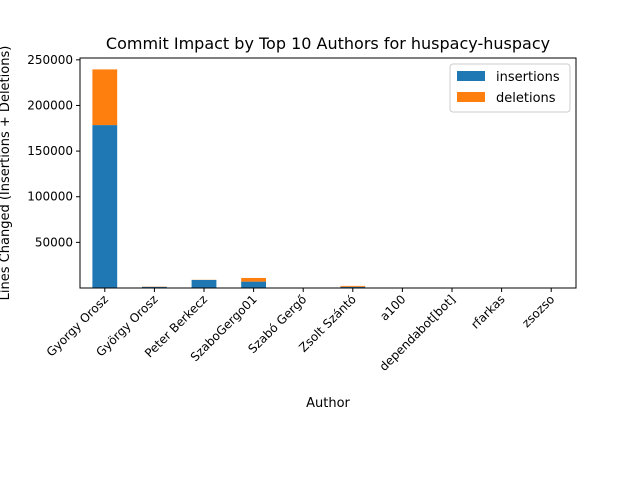 The height and width of the screenshot is (480, 640). What do you see at coordinates (154, 287) in the screenshot?
I see `bar-insertions-gy-rgy-orosz` at bounding box center [154, 287].